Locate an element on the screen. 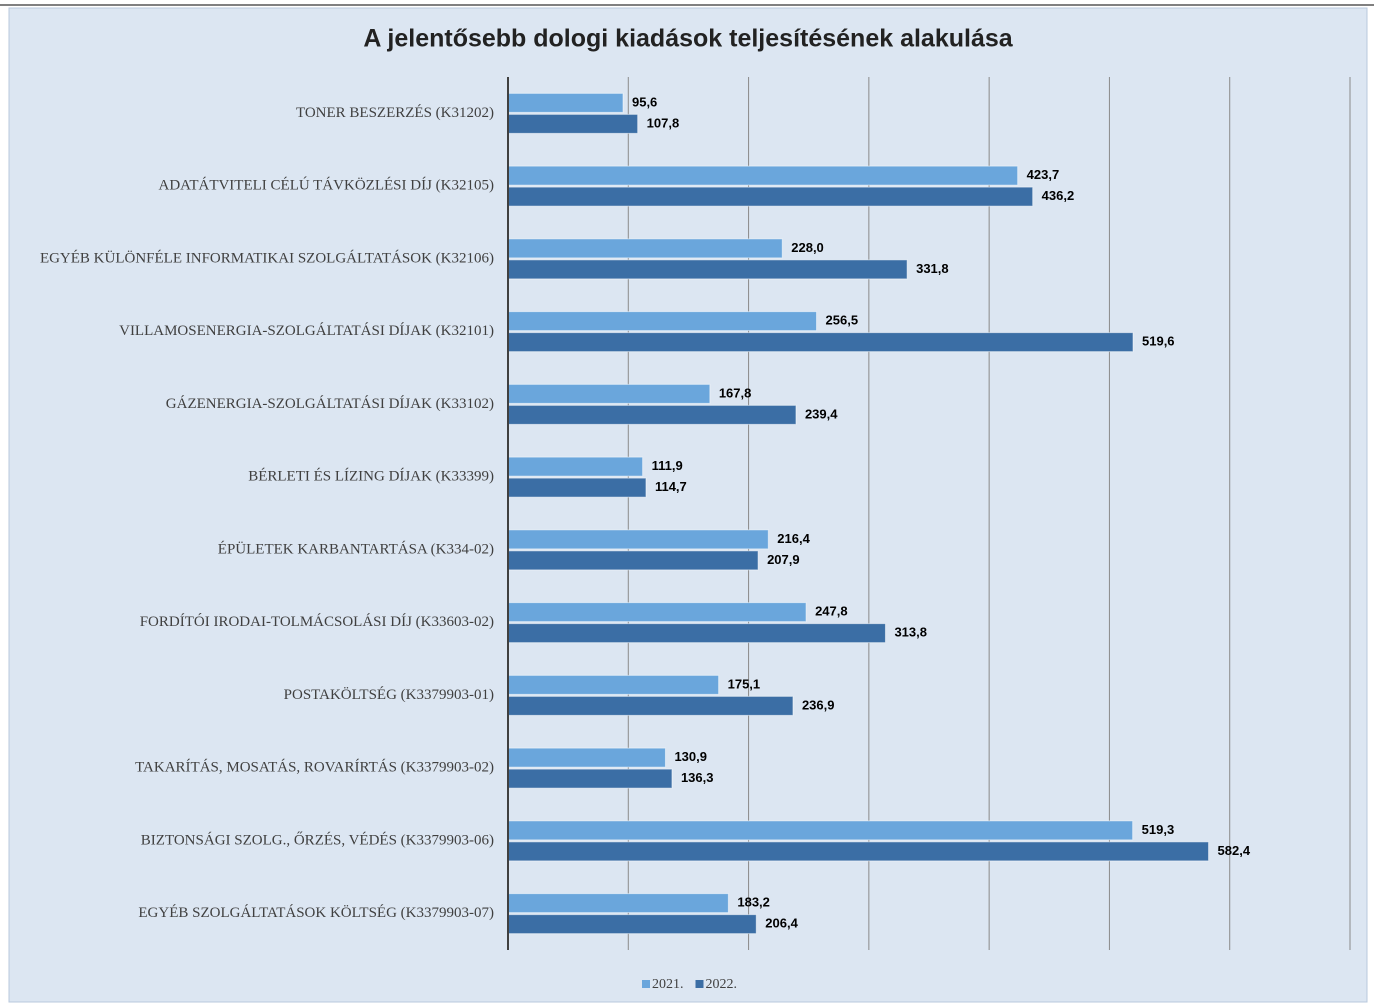  value-label: 130,9 is located at coordinates (690, 756).